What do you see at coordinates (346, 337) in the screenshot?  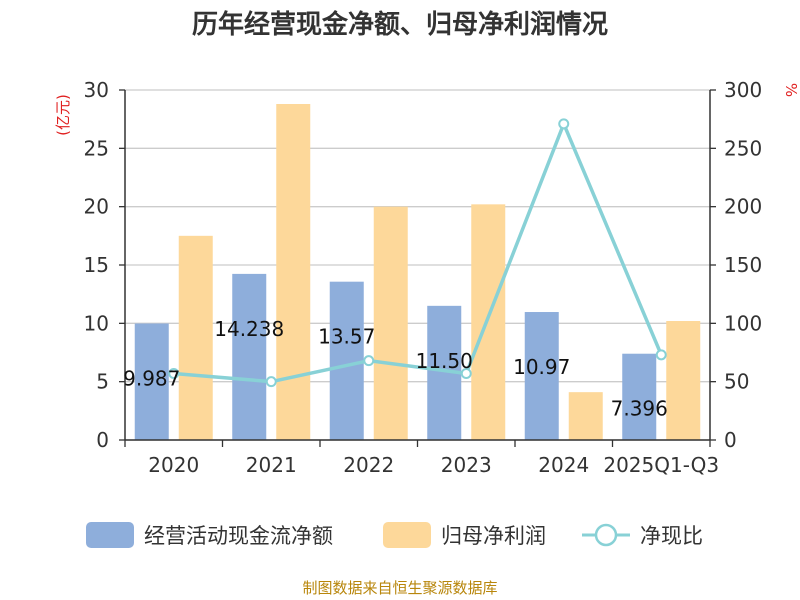 I see `cashflow-data-label: 13.57` at bounding box center [346, 337].